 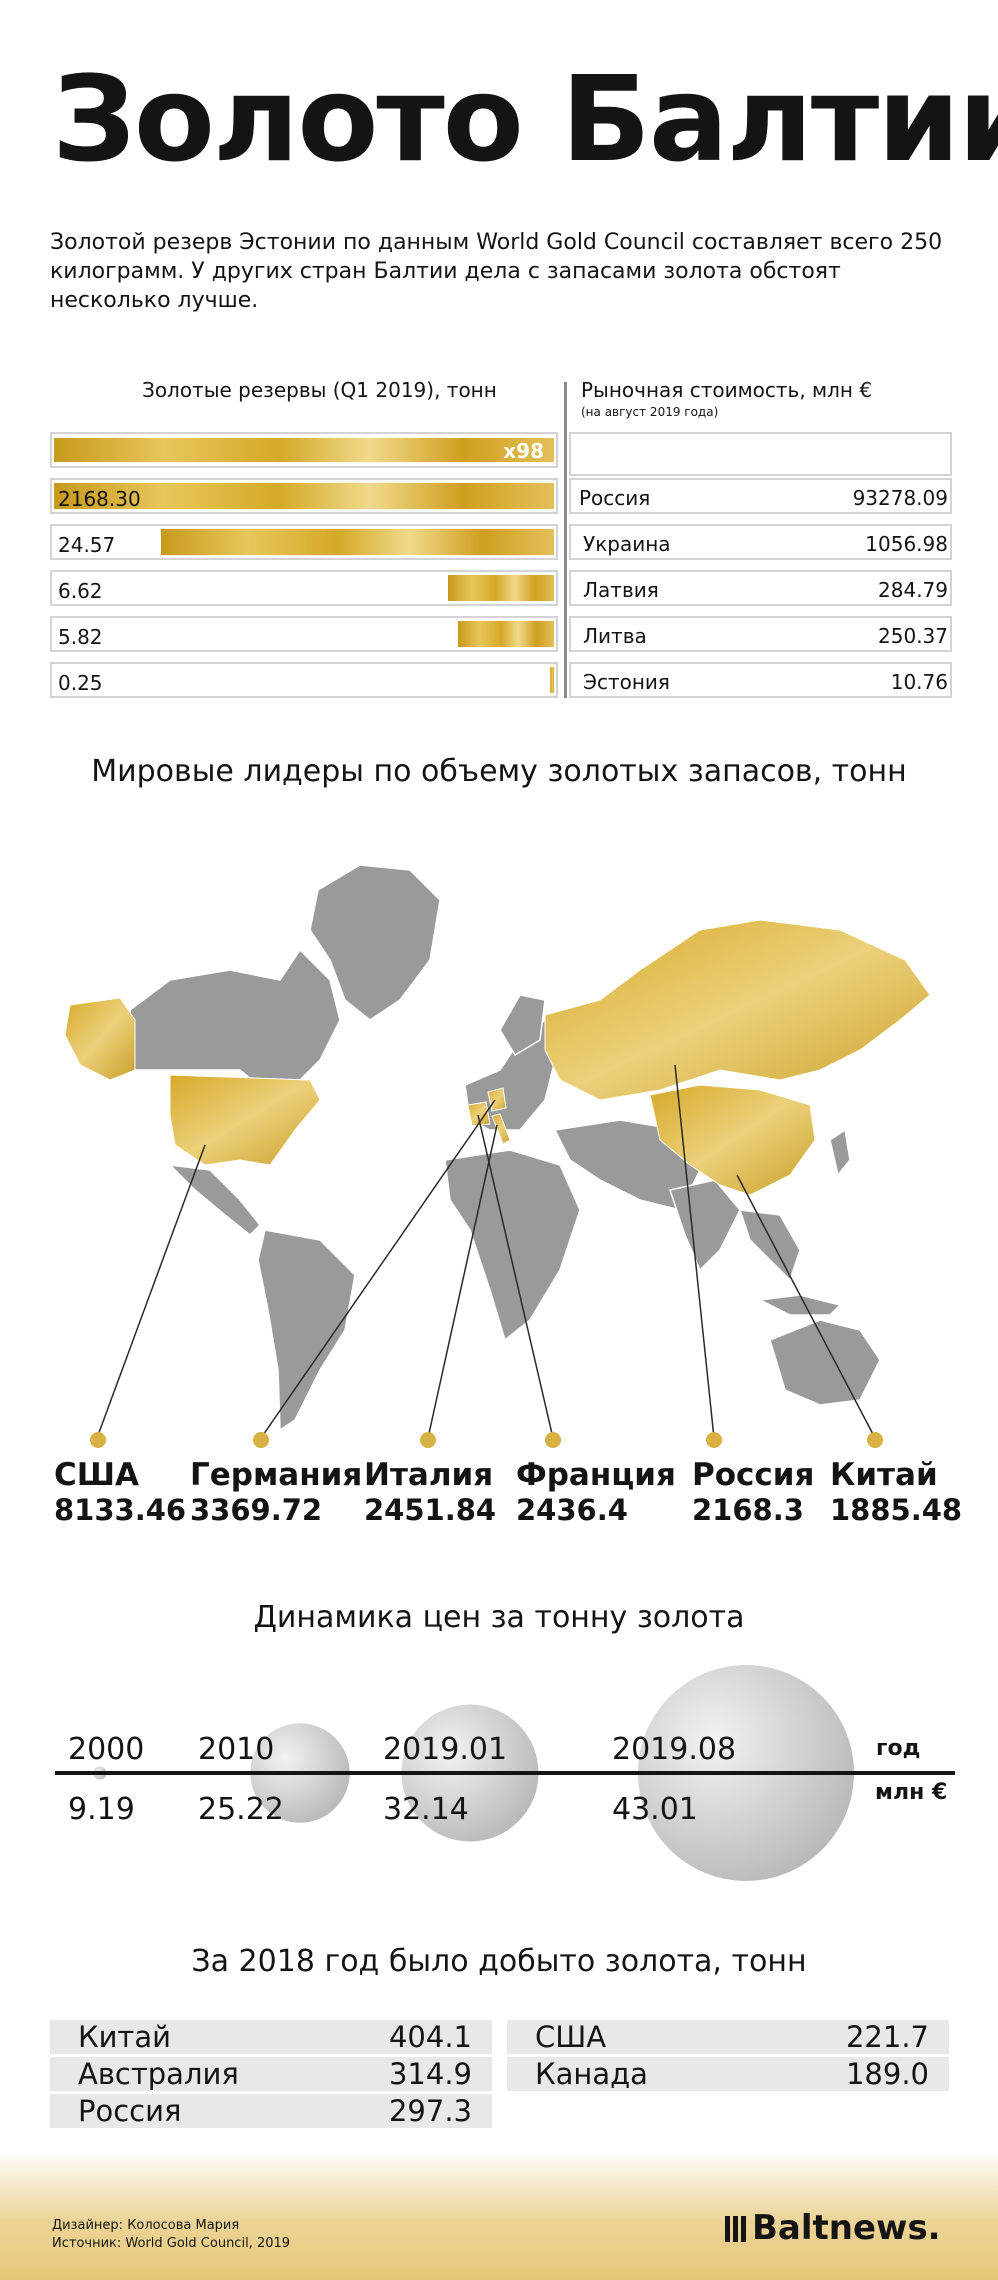 What do you see at coordinates (120, 1510) in the screenshot?
I see `leader-value: 8133.46` at bounding box center [120, 1510].